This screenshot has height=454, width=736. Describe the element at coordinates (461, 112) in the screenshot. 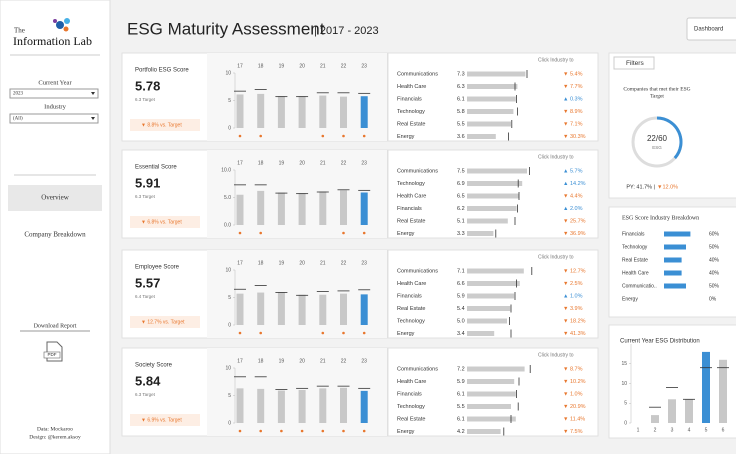

I see `industry-value: 5.8` at that location.